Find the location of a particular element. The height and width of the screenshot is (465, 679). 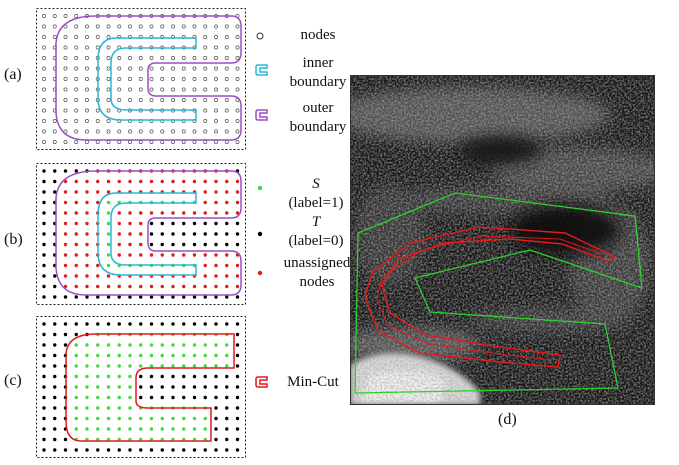

outer-boundary-icon is located at coordinates (261, 115).